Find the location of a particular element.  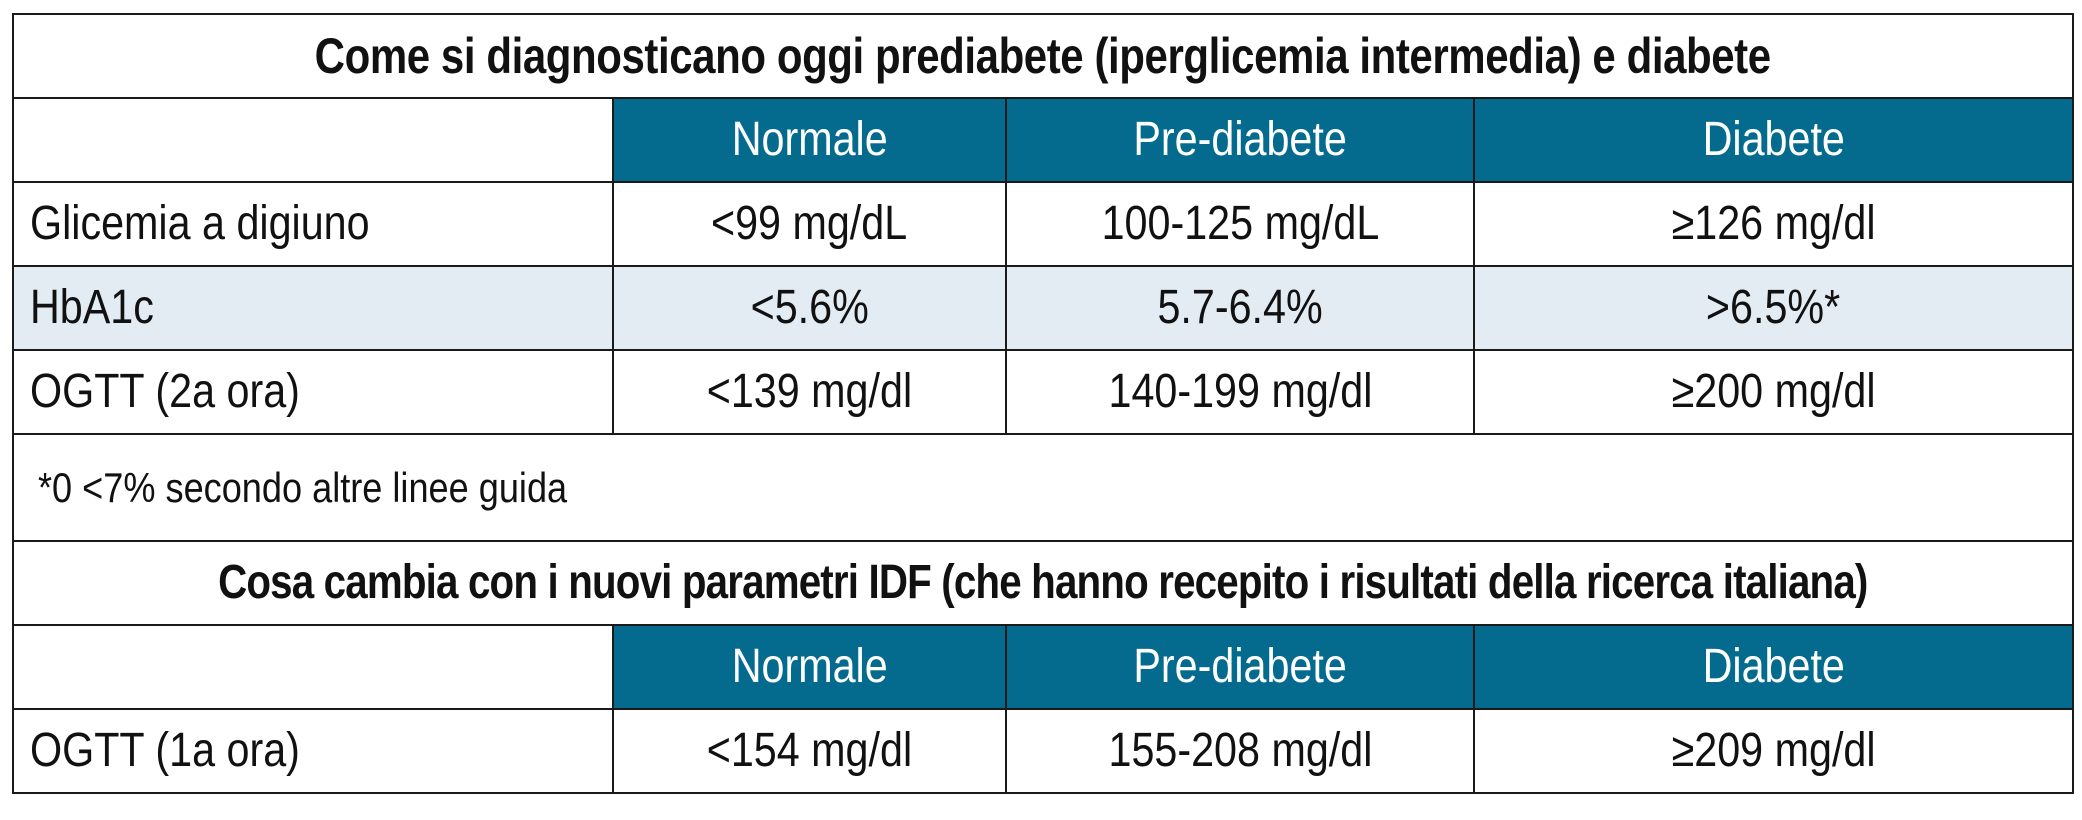

row-label-text: OGTT (1a ora) is located at coordinates (165, 750).